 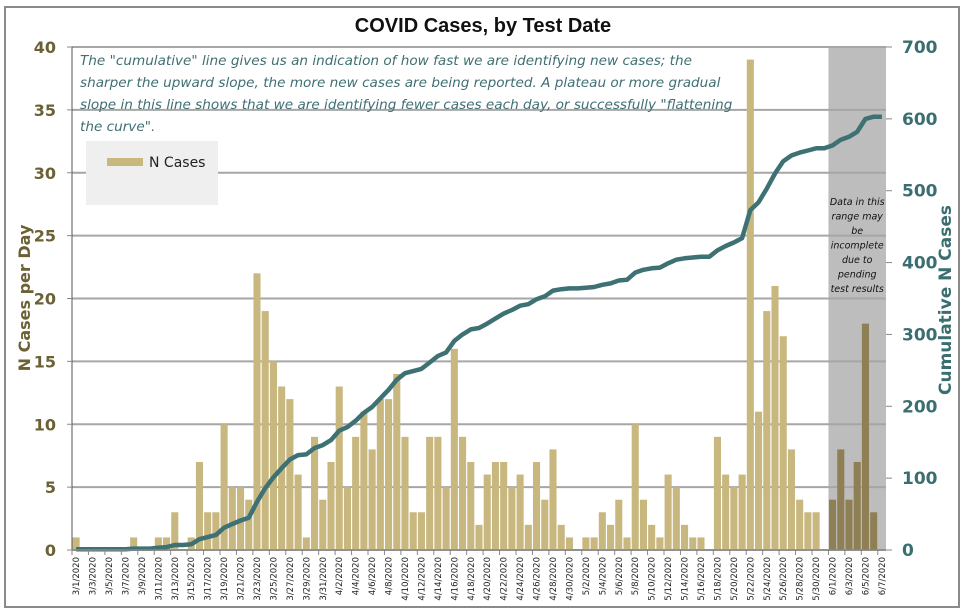 I want to click on x-tick-label: 5/4/2020, so click(x=603, y=576).